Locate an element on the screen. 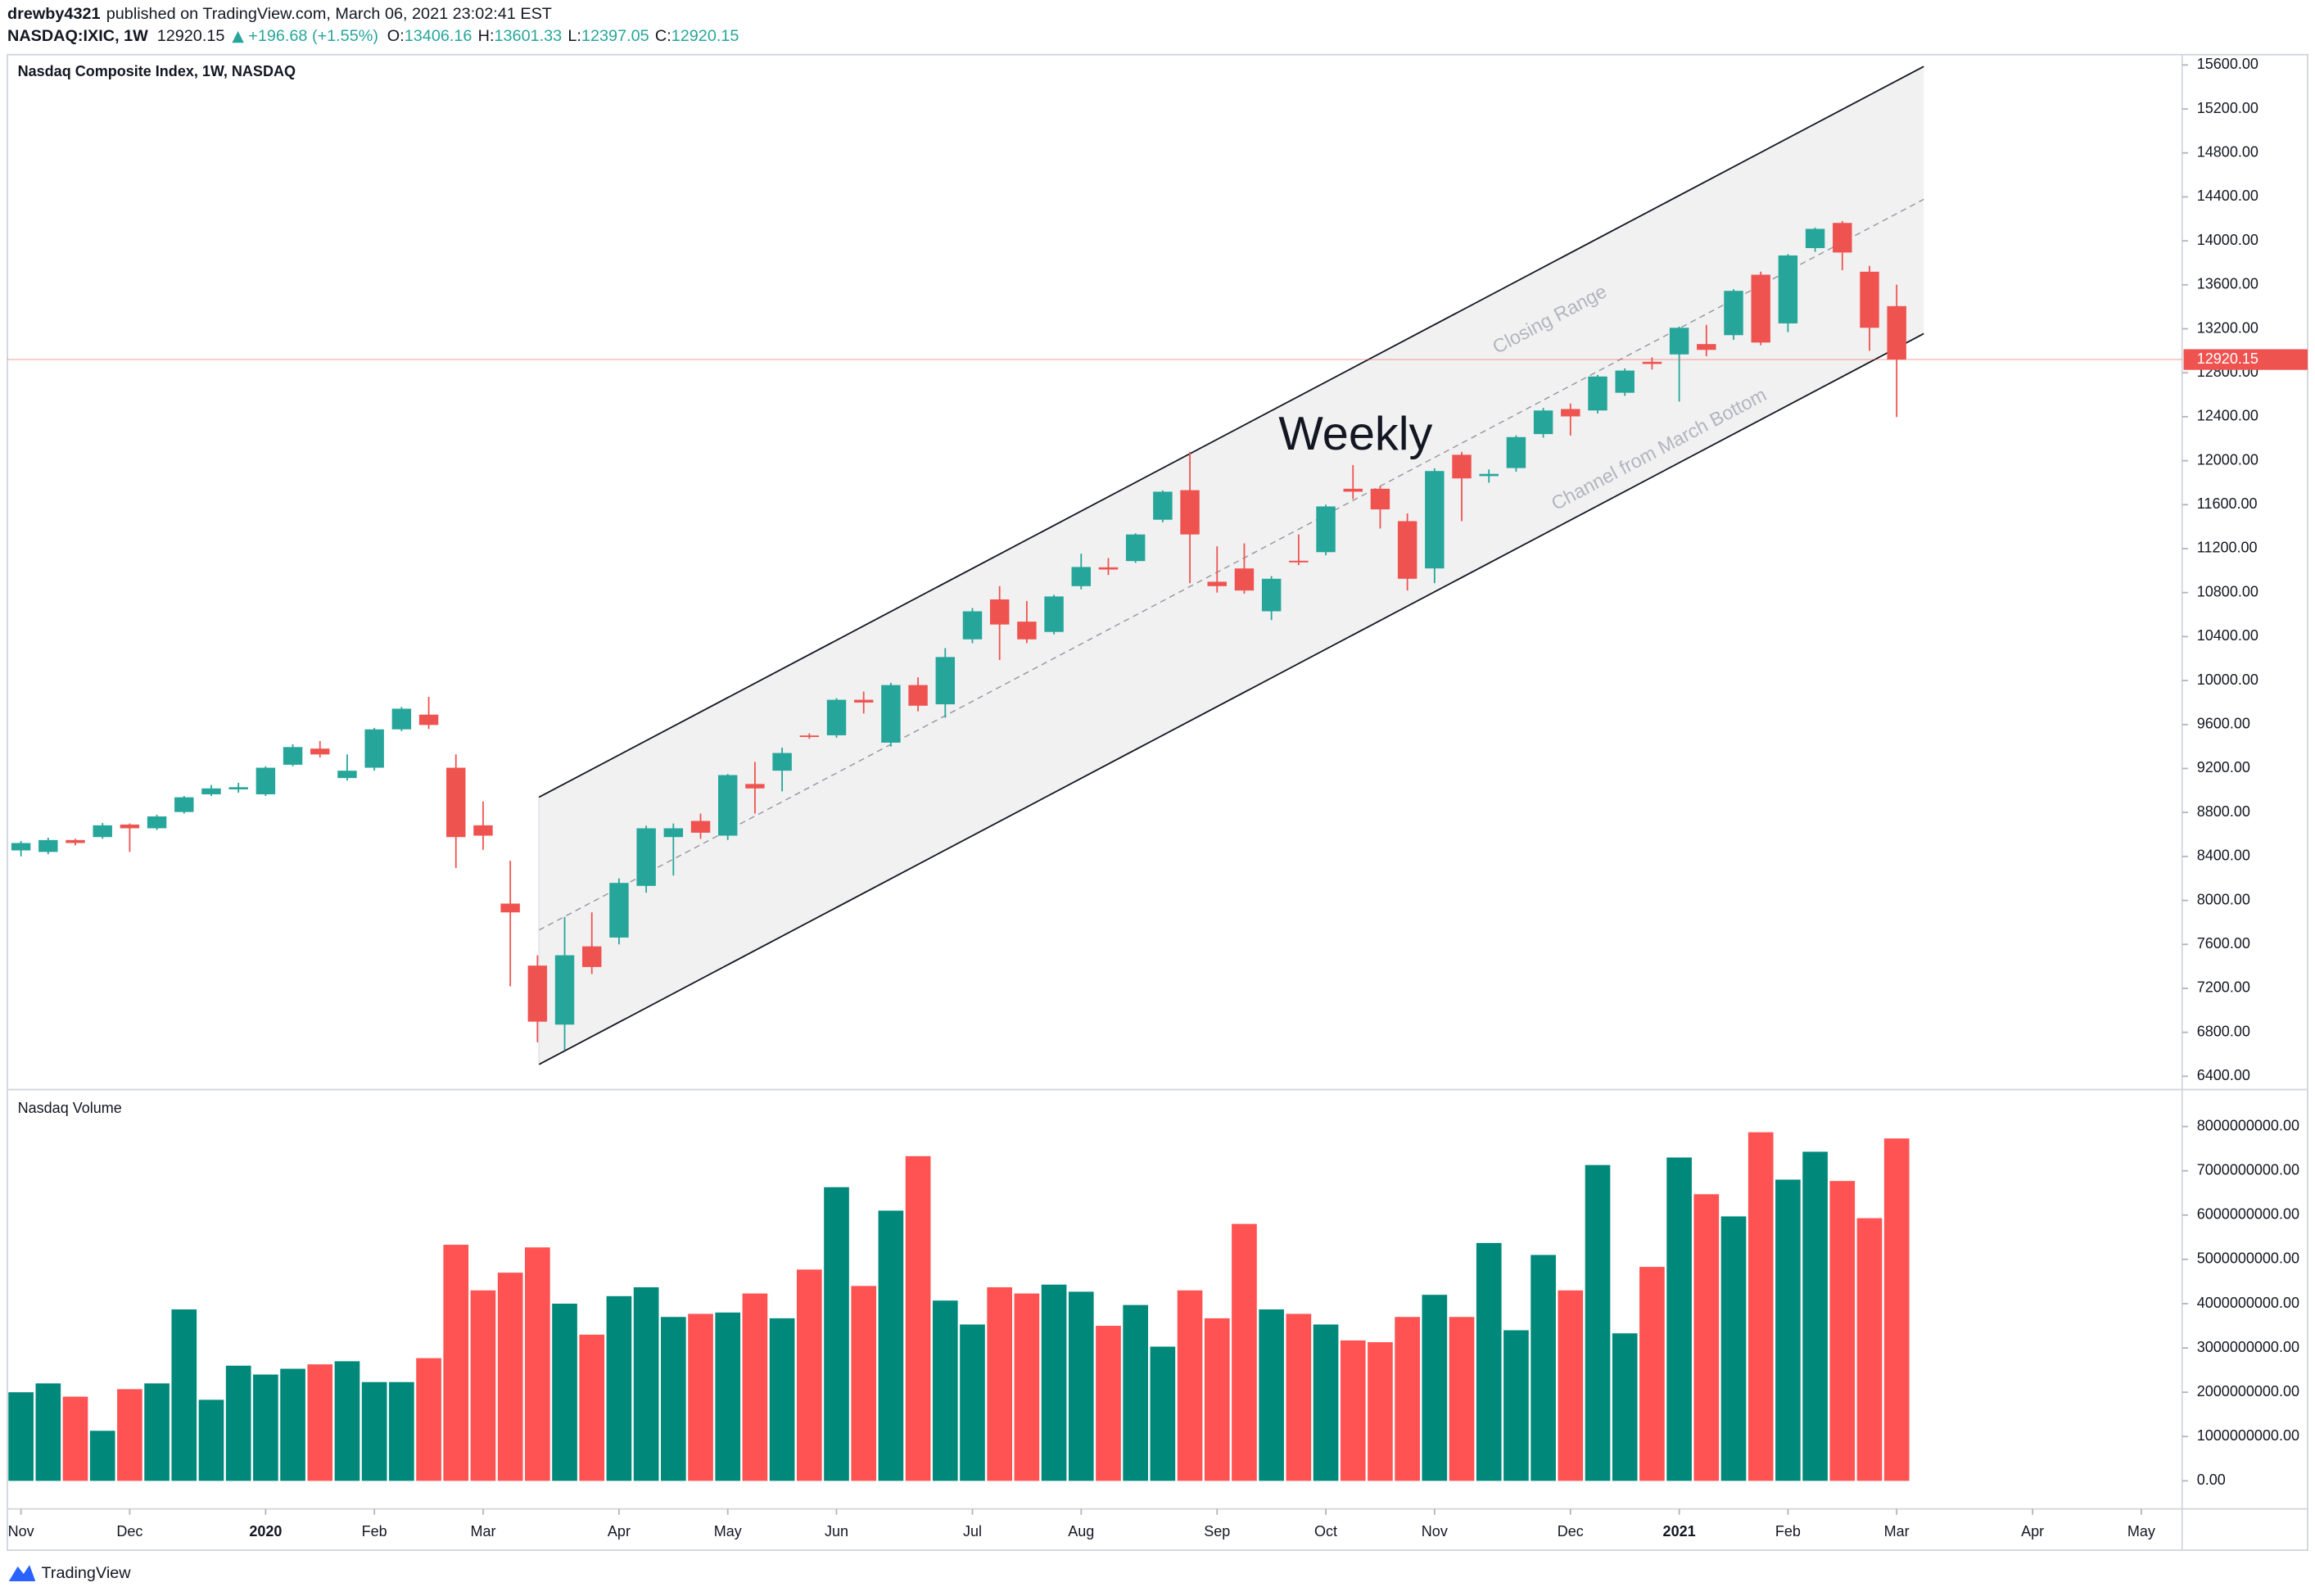  header-price: 12920.15 is located at coordinates (191, 36).